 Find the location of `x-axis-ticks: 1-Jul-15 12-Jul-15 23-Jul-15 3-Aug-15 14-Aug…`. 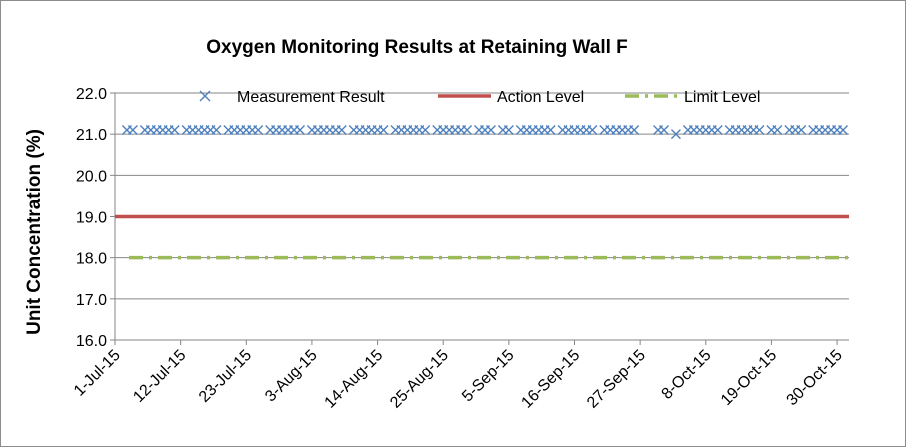

x-axis-ticks: 1-Jul-15 12-Jul-15 23-Jul-15 3-Aug-15 14-Aug… is located at coordinates (458, 376).